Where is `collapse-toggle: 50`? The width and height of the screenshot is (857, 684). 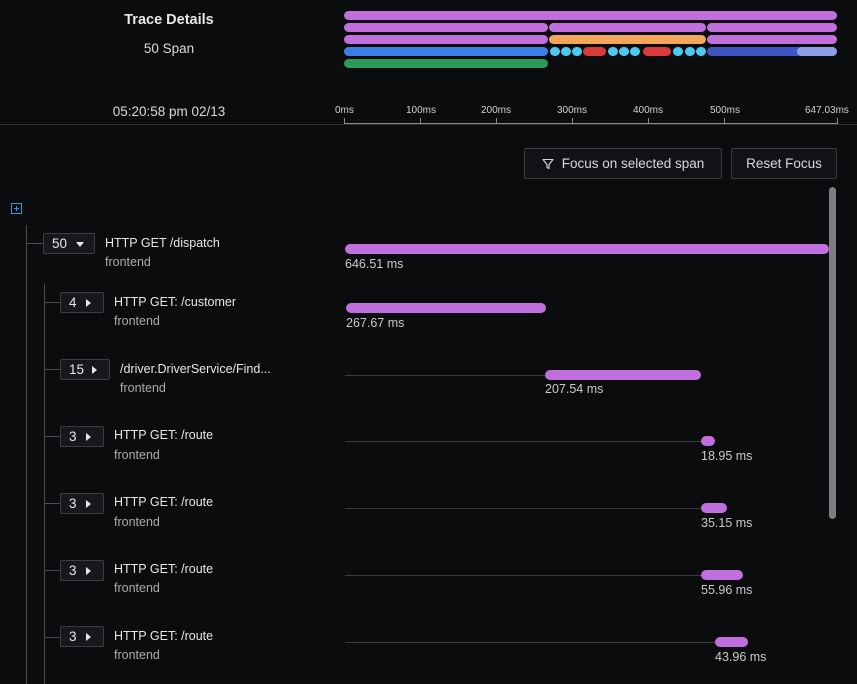
collapse-toggle: 50 is located at coordinates (69, 243).